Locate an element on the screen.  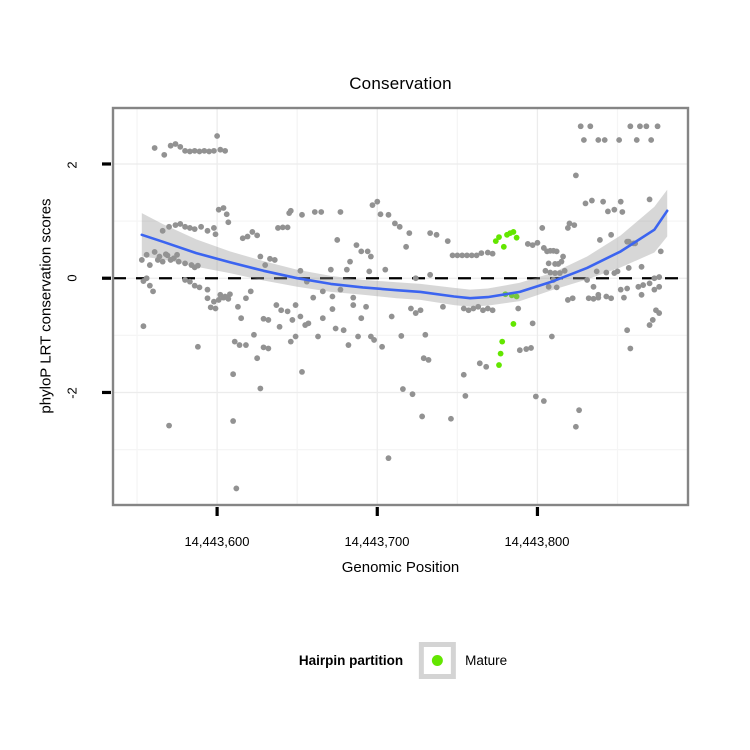
legend-key-box is located at coordinates (438, 660).